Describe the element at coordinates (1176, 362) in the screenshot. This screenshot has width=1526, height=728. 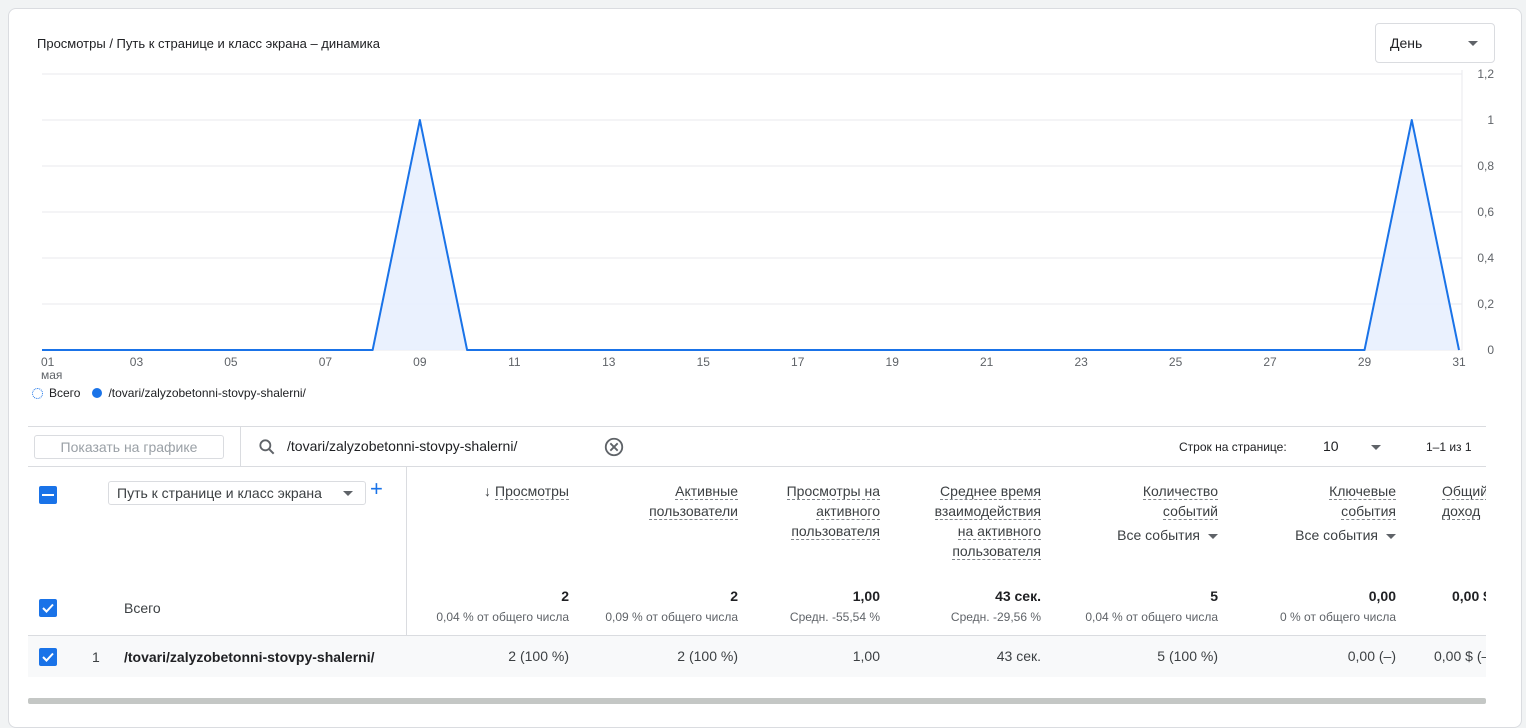
I see `x-tick-label: 25` at that location.